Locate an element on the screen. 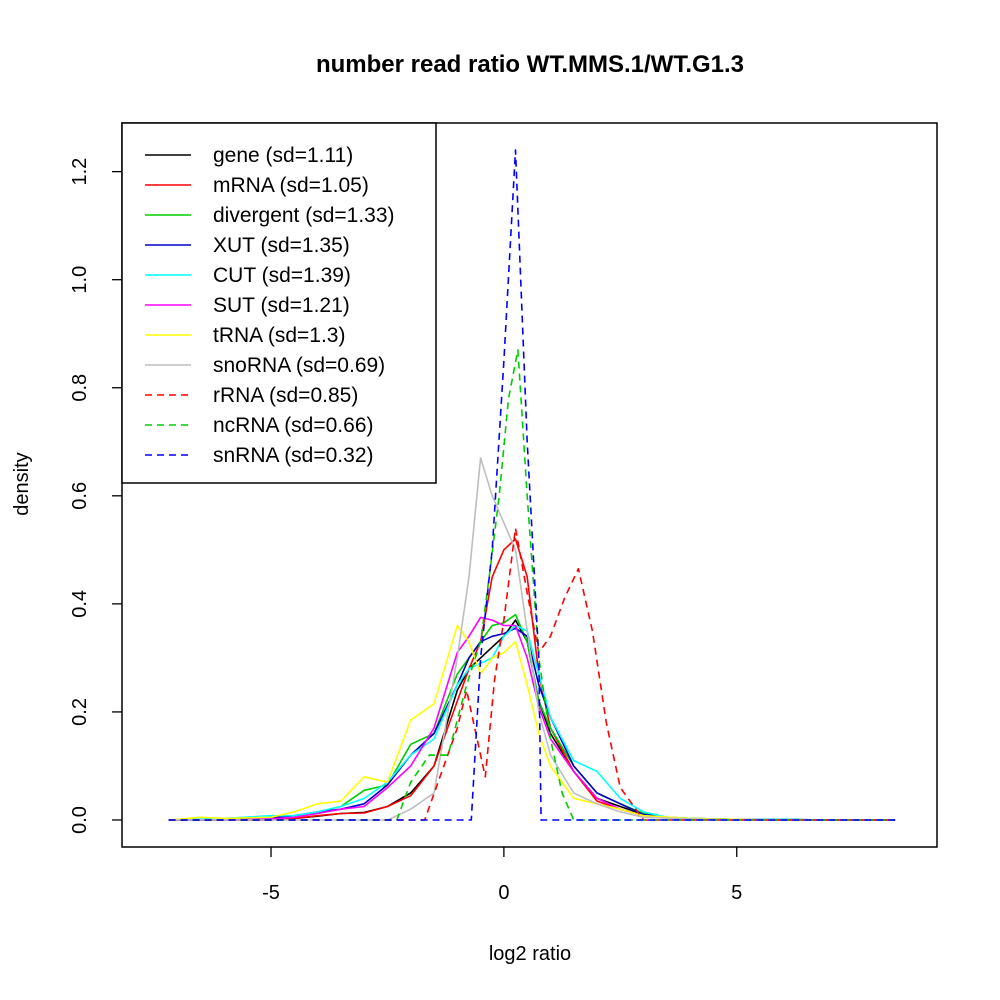  chart-title: number read ratio WT.MMS.1/WT.G1.3 is located at coordinates (530, 64).